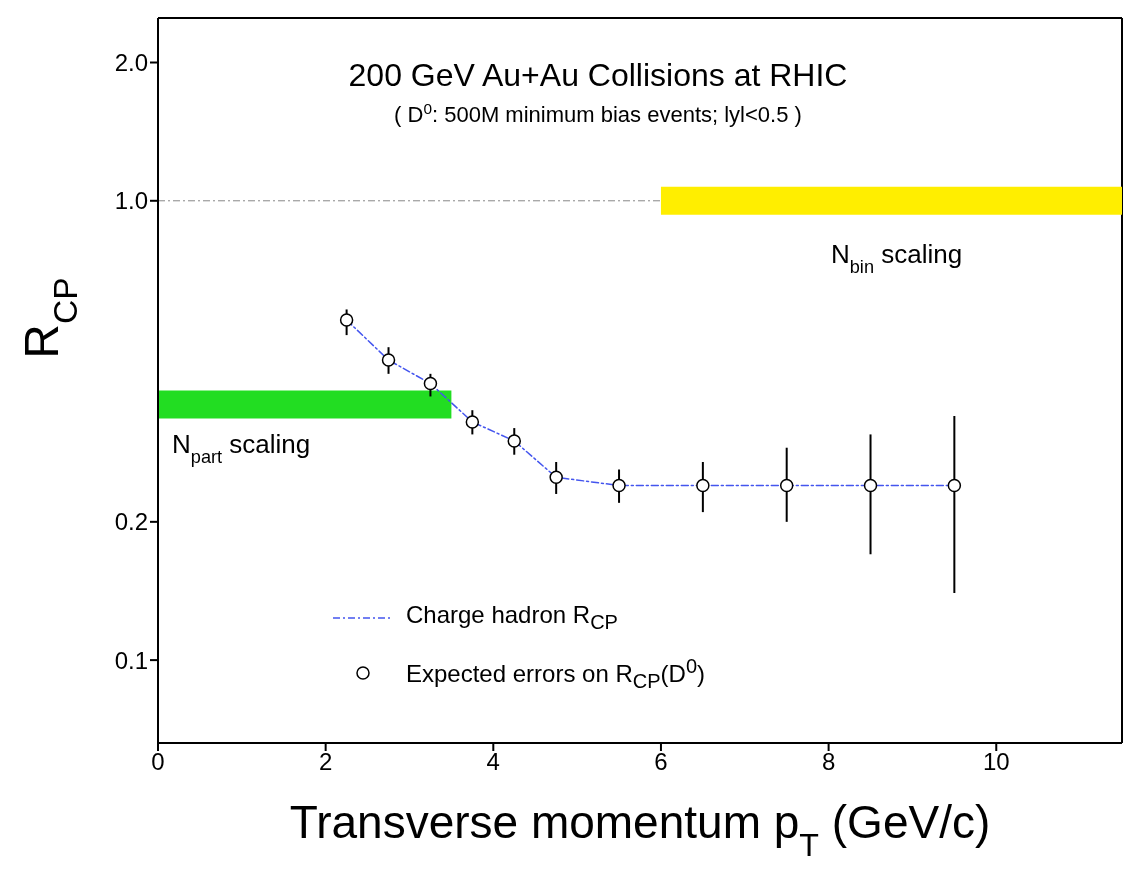 The image size is (1139, 869). Describe the element at coordinates (131, 660) in the screenshot. I see `y-tick-label: 0.1` at that location.